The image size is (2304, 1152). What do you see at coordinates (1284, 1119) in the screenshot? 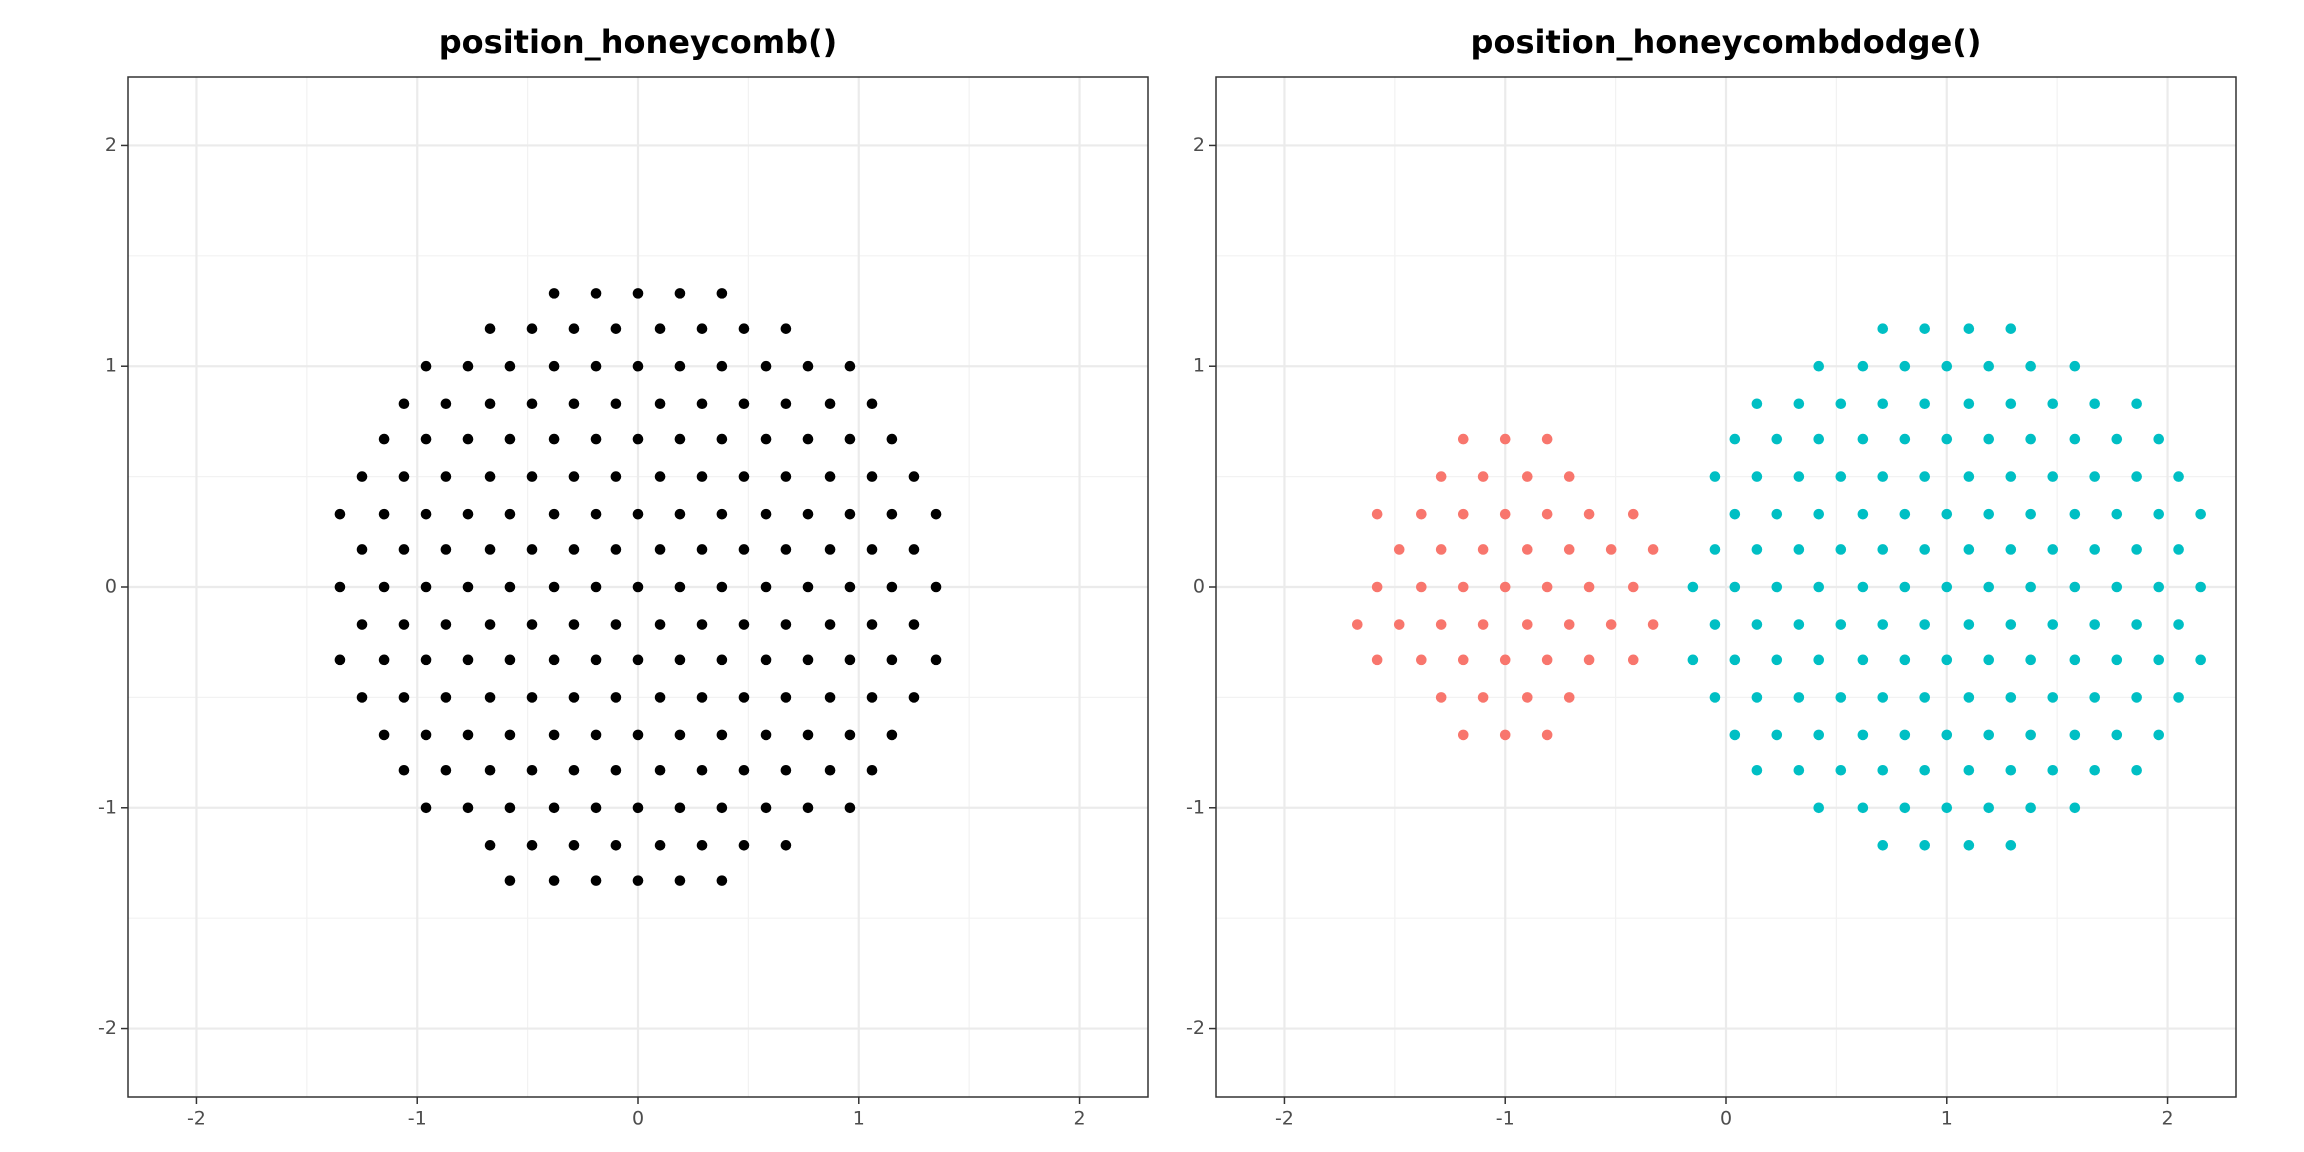
I see `x-tick-label: -2` at bounding box center [1284, 1119].